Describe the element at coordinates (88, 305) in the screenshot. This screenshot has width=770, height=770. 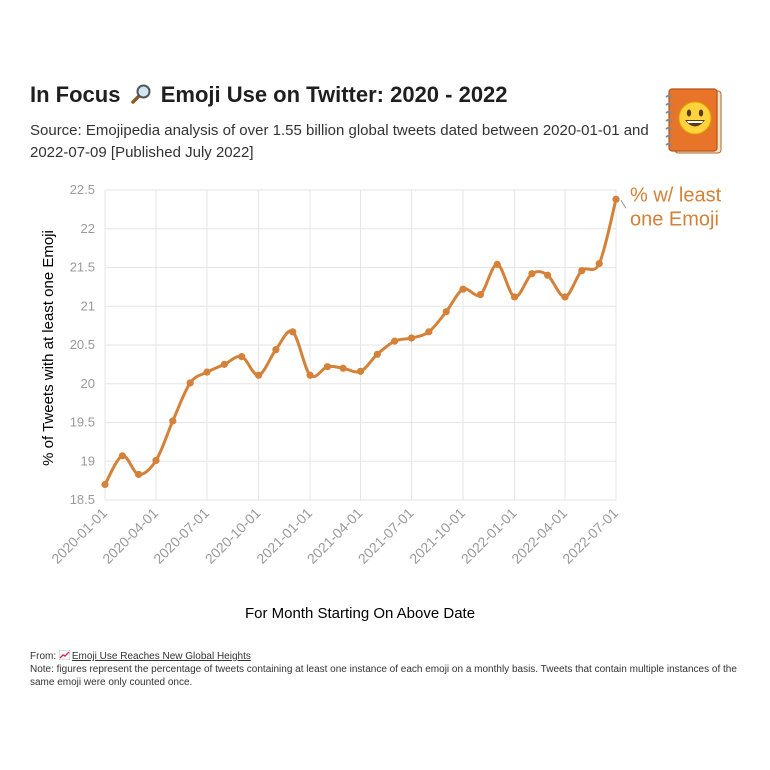
I see `y-tick-label: 21` at that location.